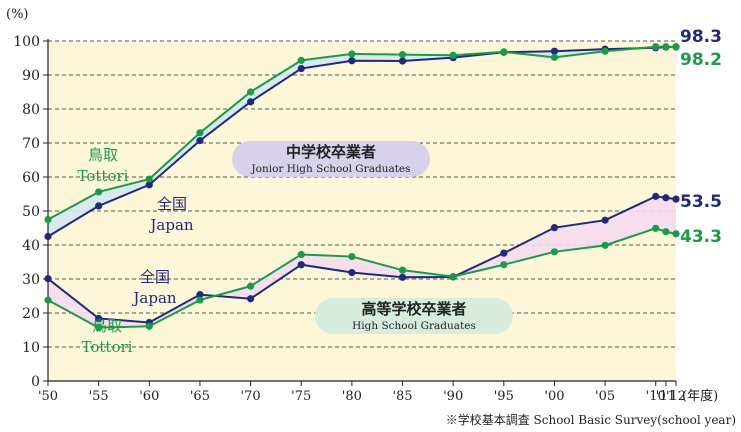  What do you see at coordinates (31, 246) in the screenshot?
I see `y-tick-label: 40` at bounding box center [31, 246].